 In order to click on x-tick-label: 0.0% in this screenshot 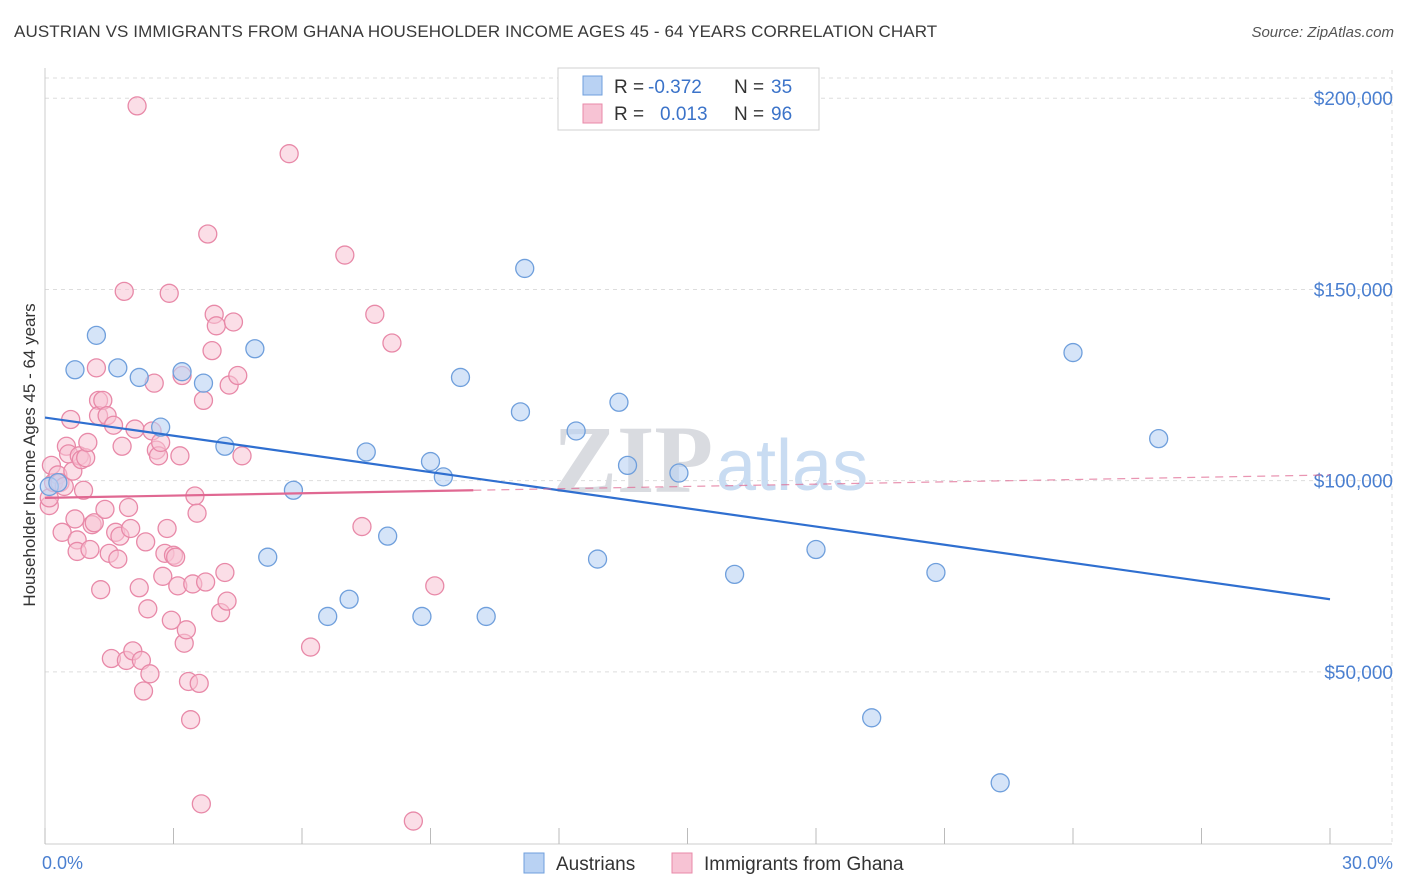, I will do `click(62, 863)`.